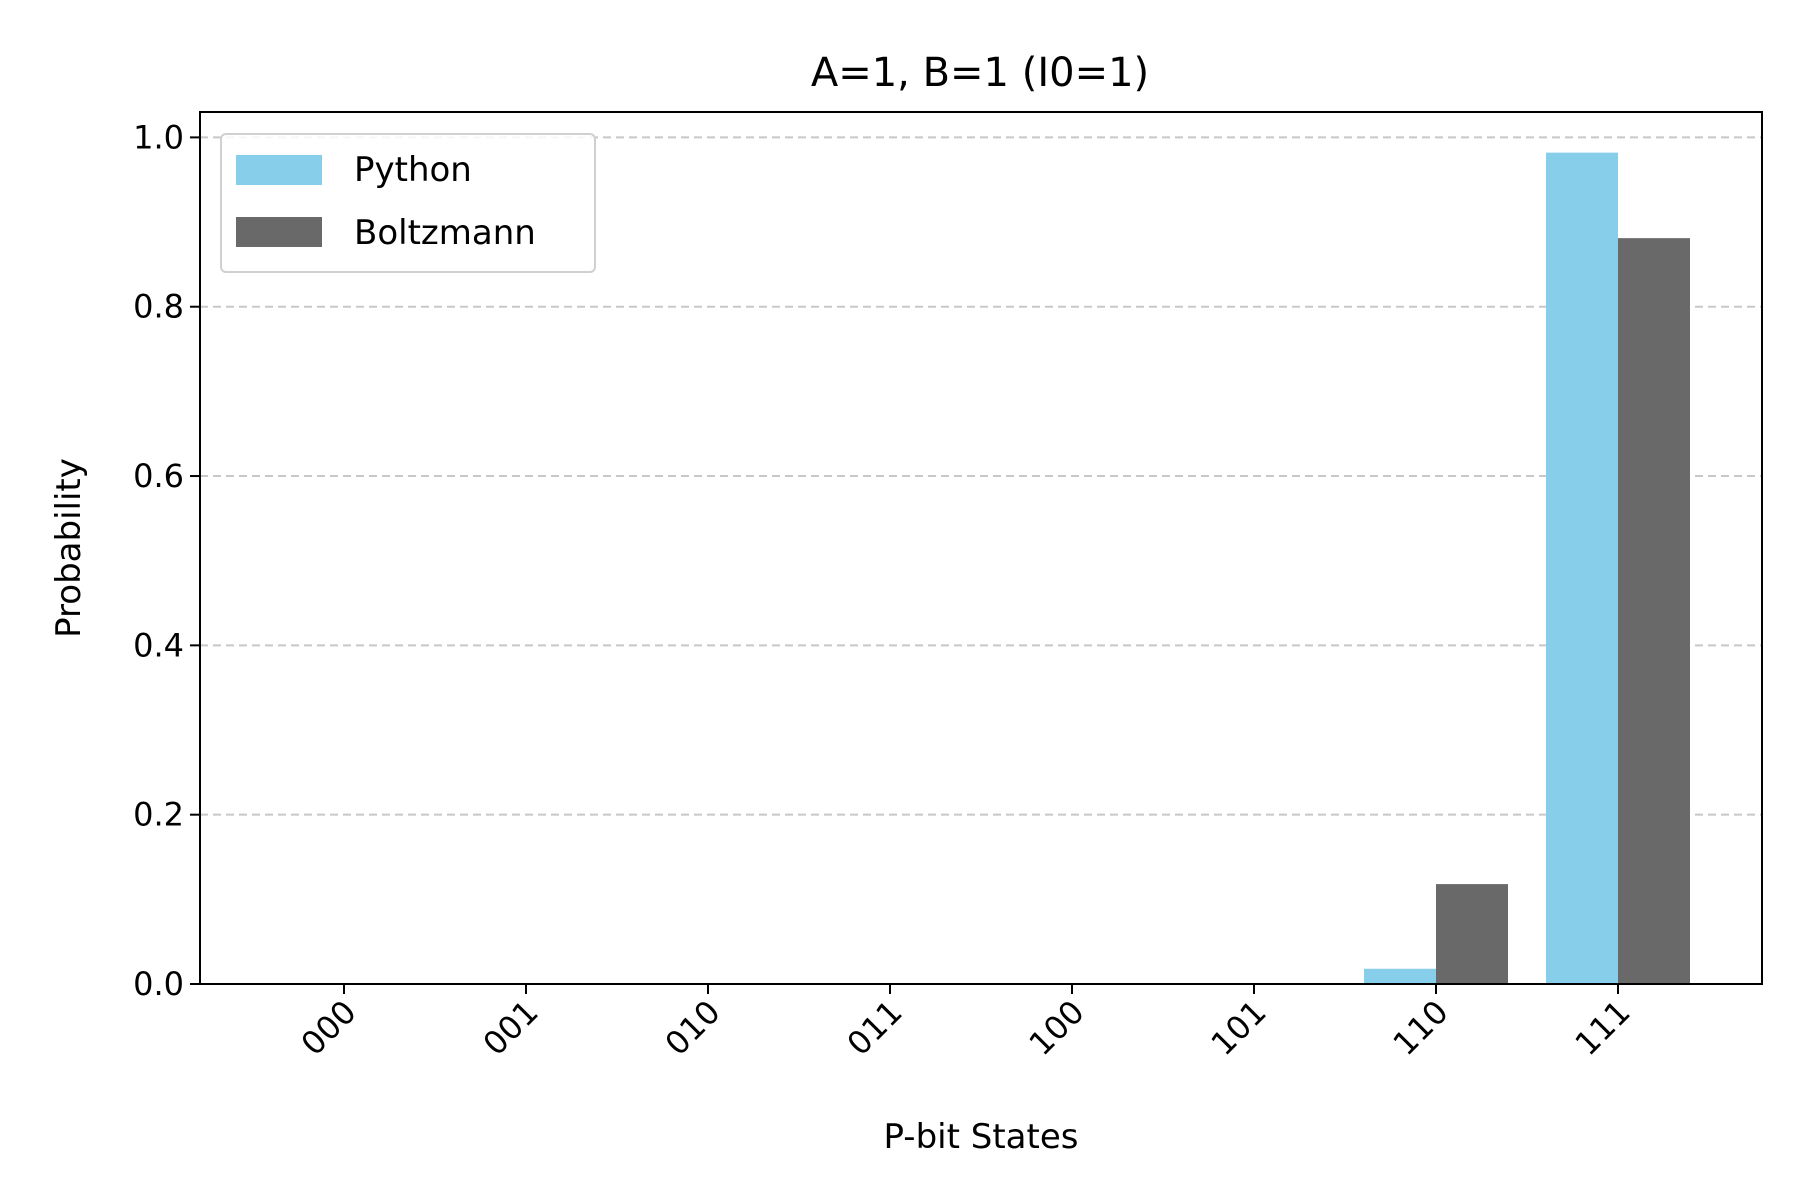  Describe the element at coordinates (1603, 1028) in the screenshot. I see `x-tick-label-111: 111` at that location.